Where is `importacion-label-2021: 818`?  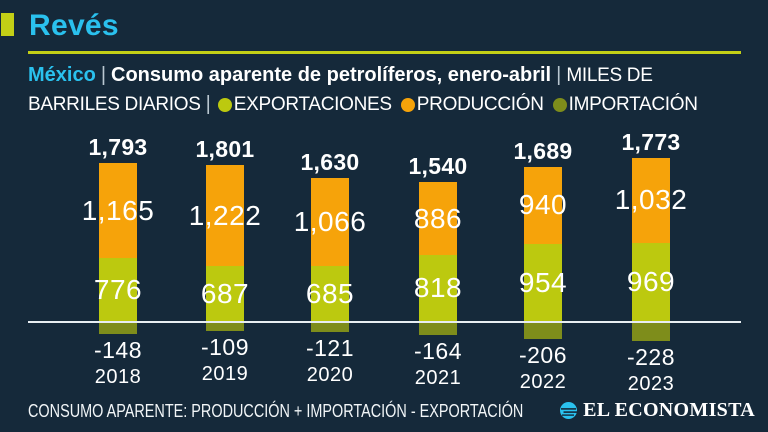 importacion-label-2021: 818 is located at coordinates (438, 288).